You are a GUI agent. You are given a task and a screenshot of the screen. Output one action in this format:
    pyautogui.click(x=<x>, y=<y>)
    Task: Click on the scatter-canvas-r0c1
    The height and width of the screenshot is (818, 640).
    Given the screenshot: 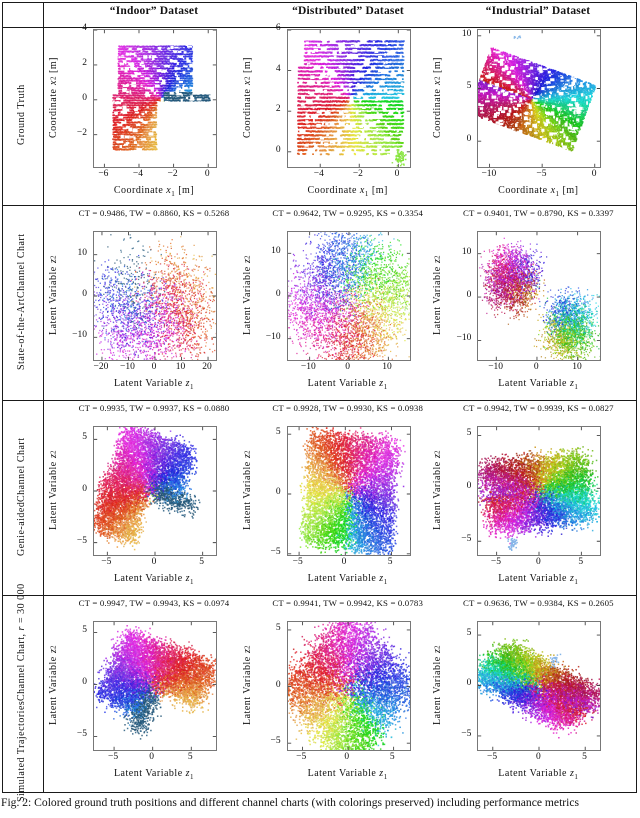 What is the action you would take?
    pyautogui.click(x=348, y=98)
    